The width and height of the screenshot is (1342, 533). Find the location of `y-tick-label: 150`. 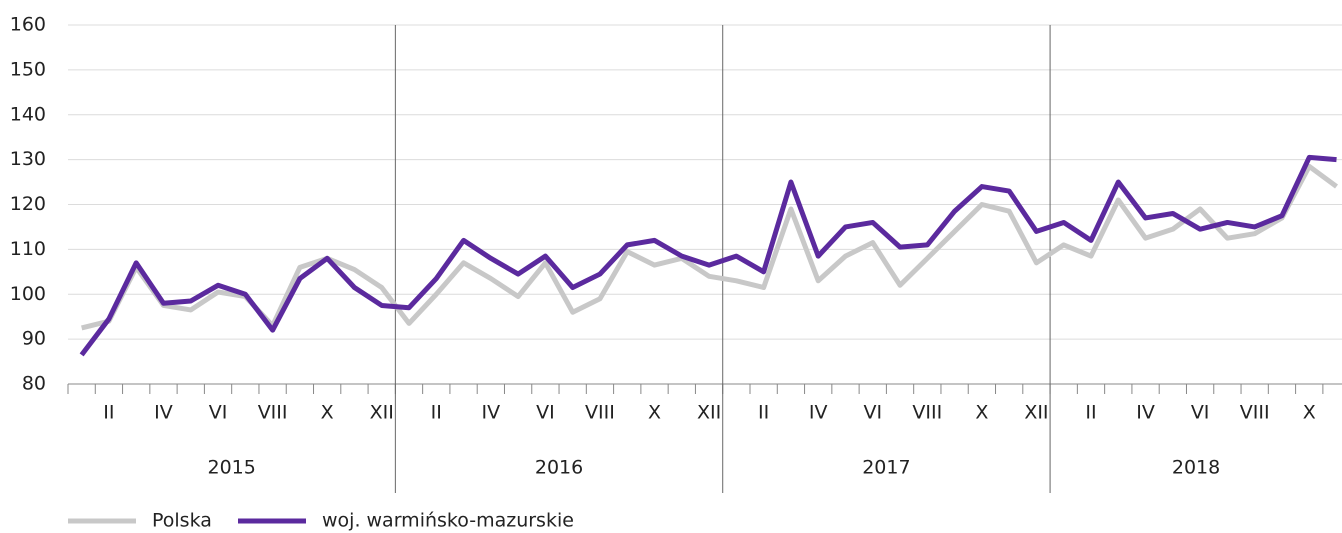

y-tick-label: 150 is located at coordinates (28, 69).